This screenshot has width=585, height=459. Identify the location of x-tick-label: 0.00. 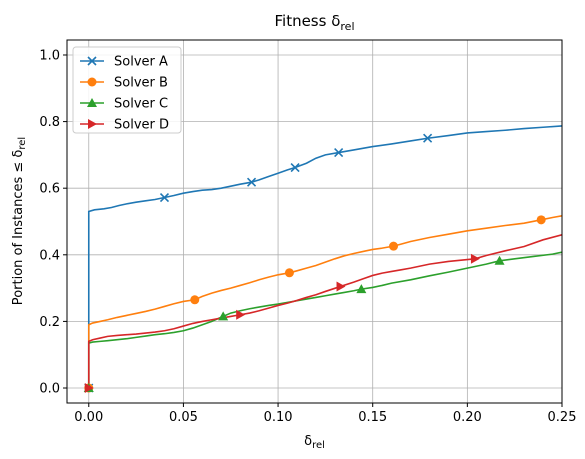
(88, 417).